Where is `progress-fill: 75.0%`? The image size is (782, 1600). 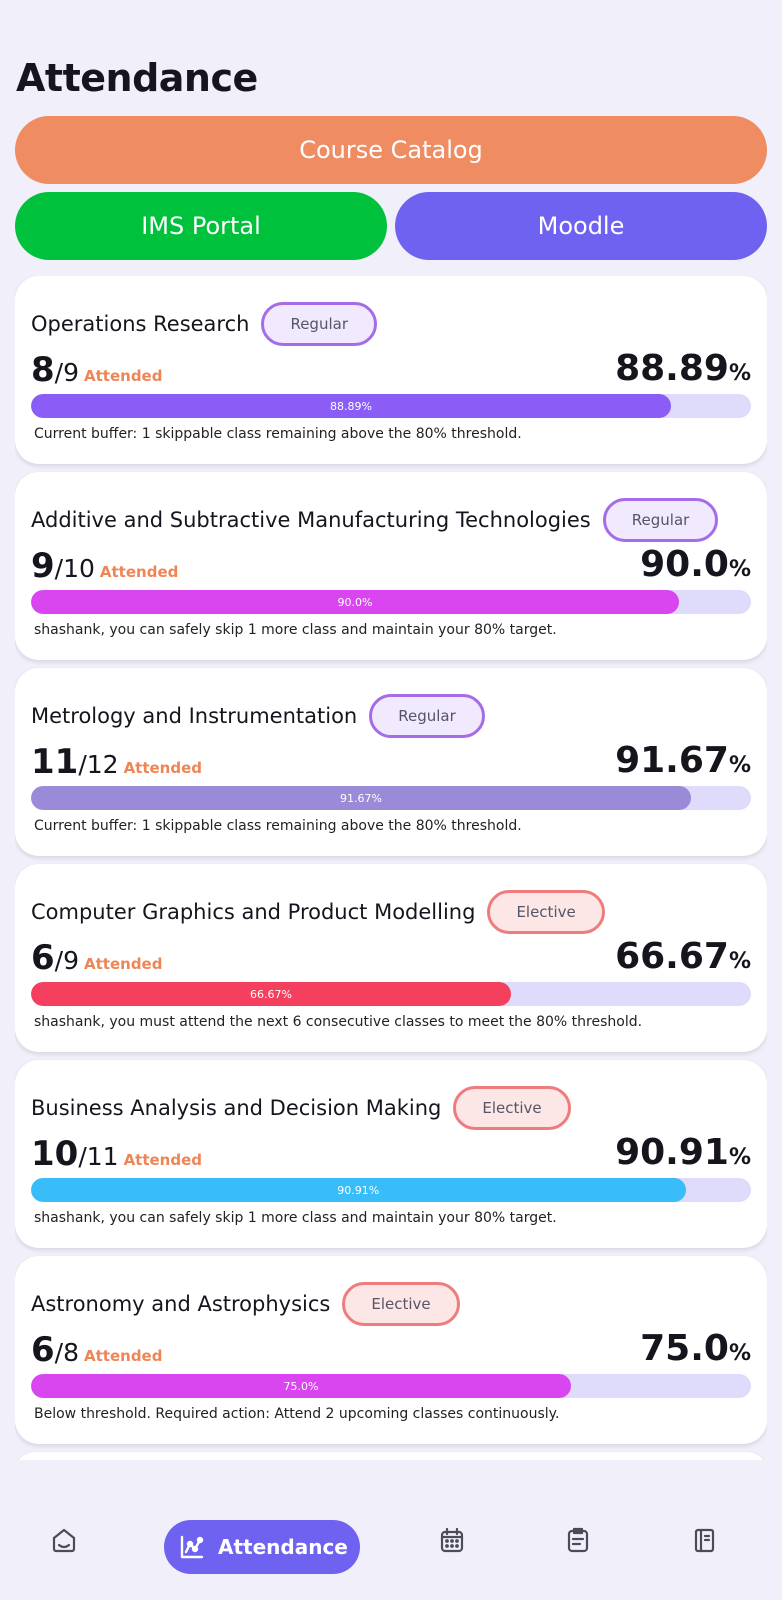 progress-fill: 75.0% is located at coordinates (301, 1386).